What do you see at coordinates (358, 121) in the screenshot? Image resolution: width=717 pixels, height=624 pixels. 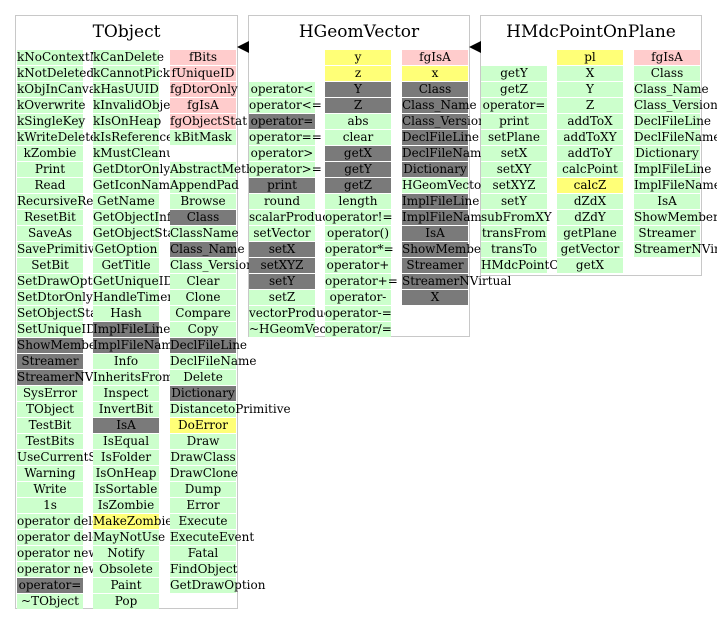 I see `hgeomvector-member: abs` at bounding box center [358, 121].